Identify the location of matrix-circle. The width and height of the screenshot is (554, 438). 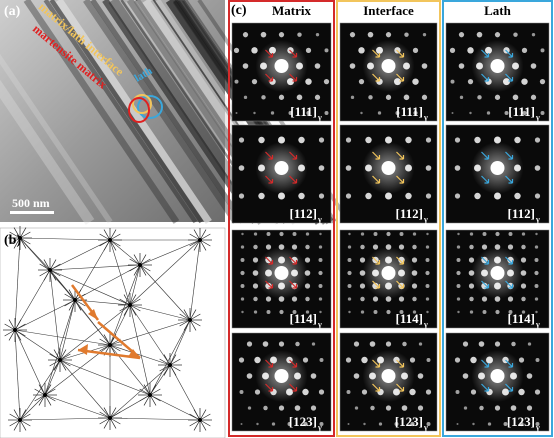
(139, 110).